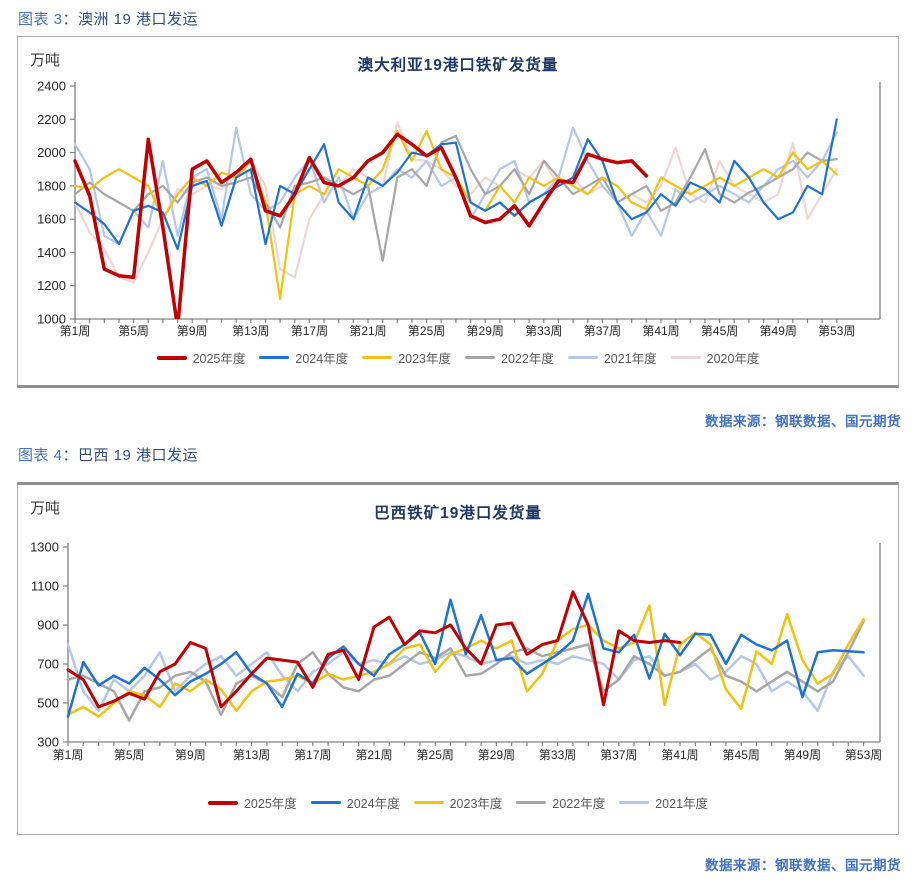 The height and width of the screenshot is (882, 917). Describe the element at coordinates (45, 586) in the screenshot. I see `y-tick-label: 1100` at that location.